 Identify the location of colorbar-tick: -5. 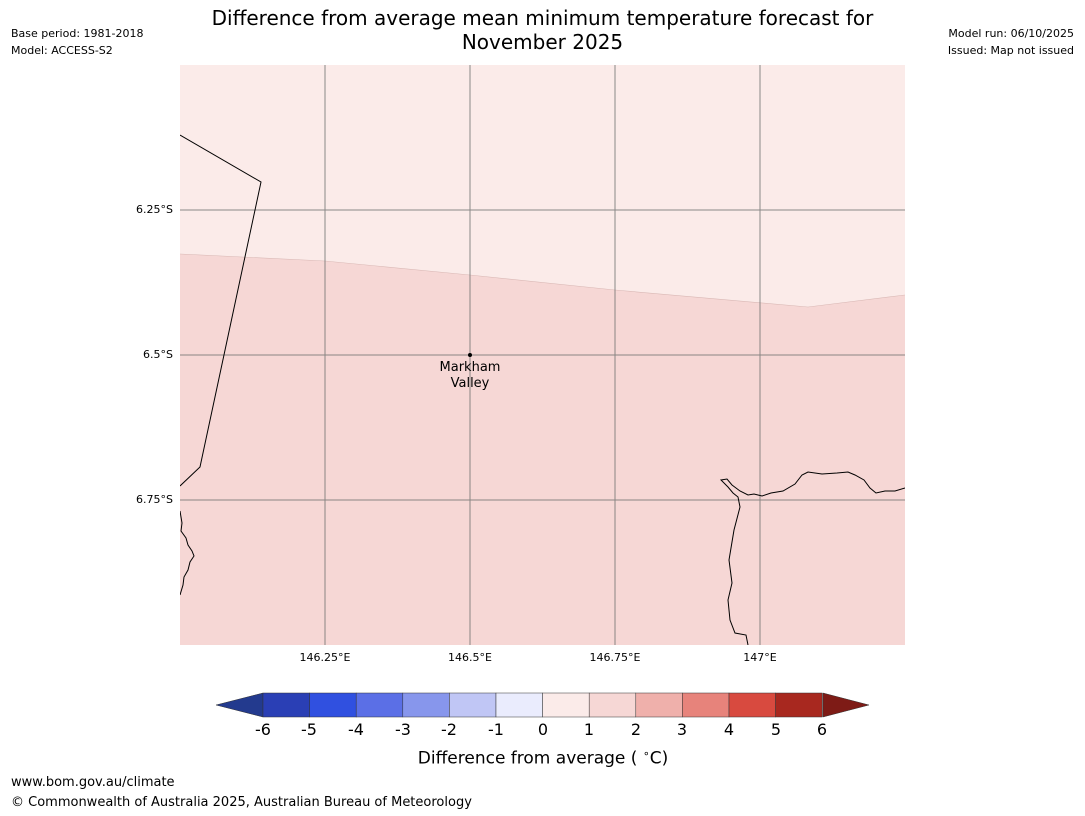
(309, 729).